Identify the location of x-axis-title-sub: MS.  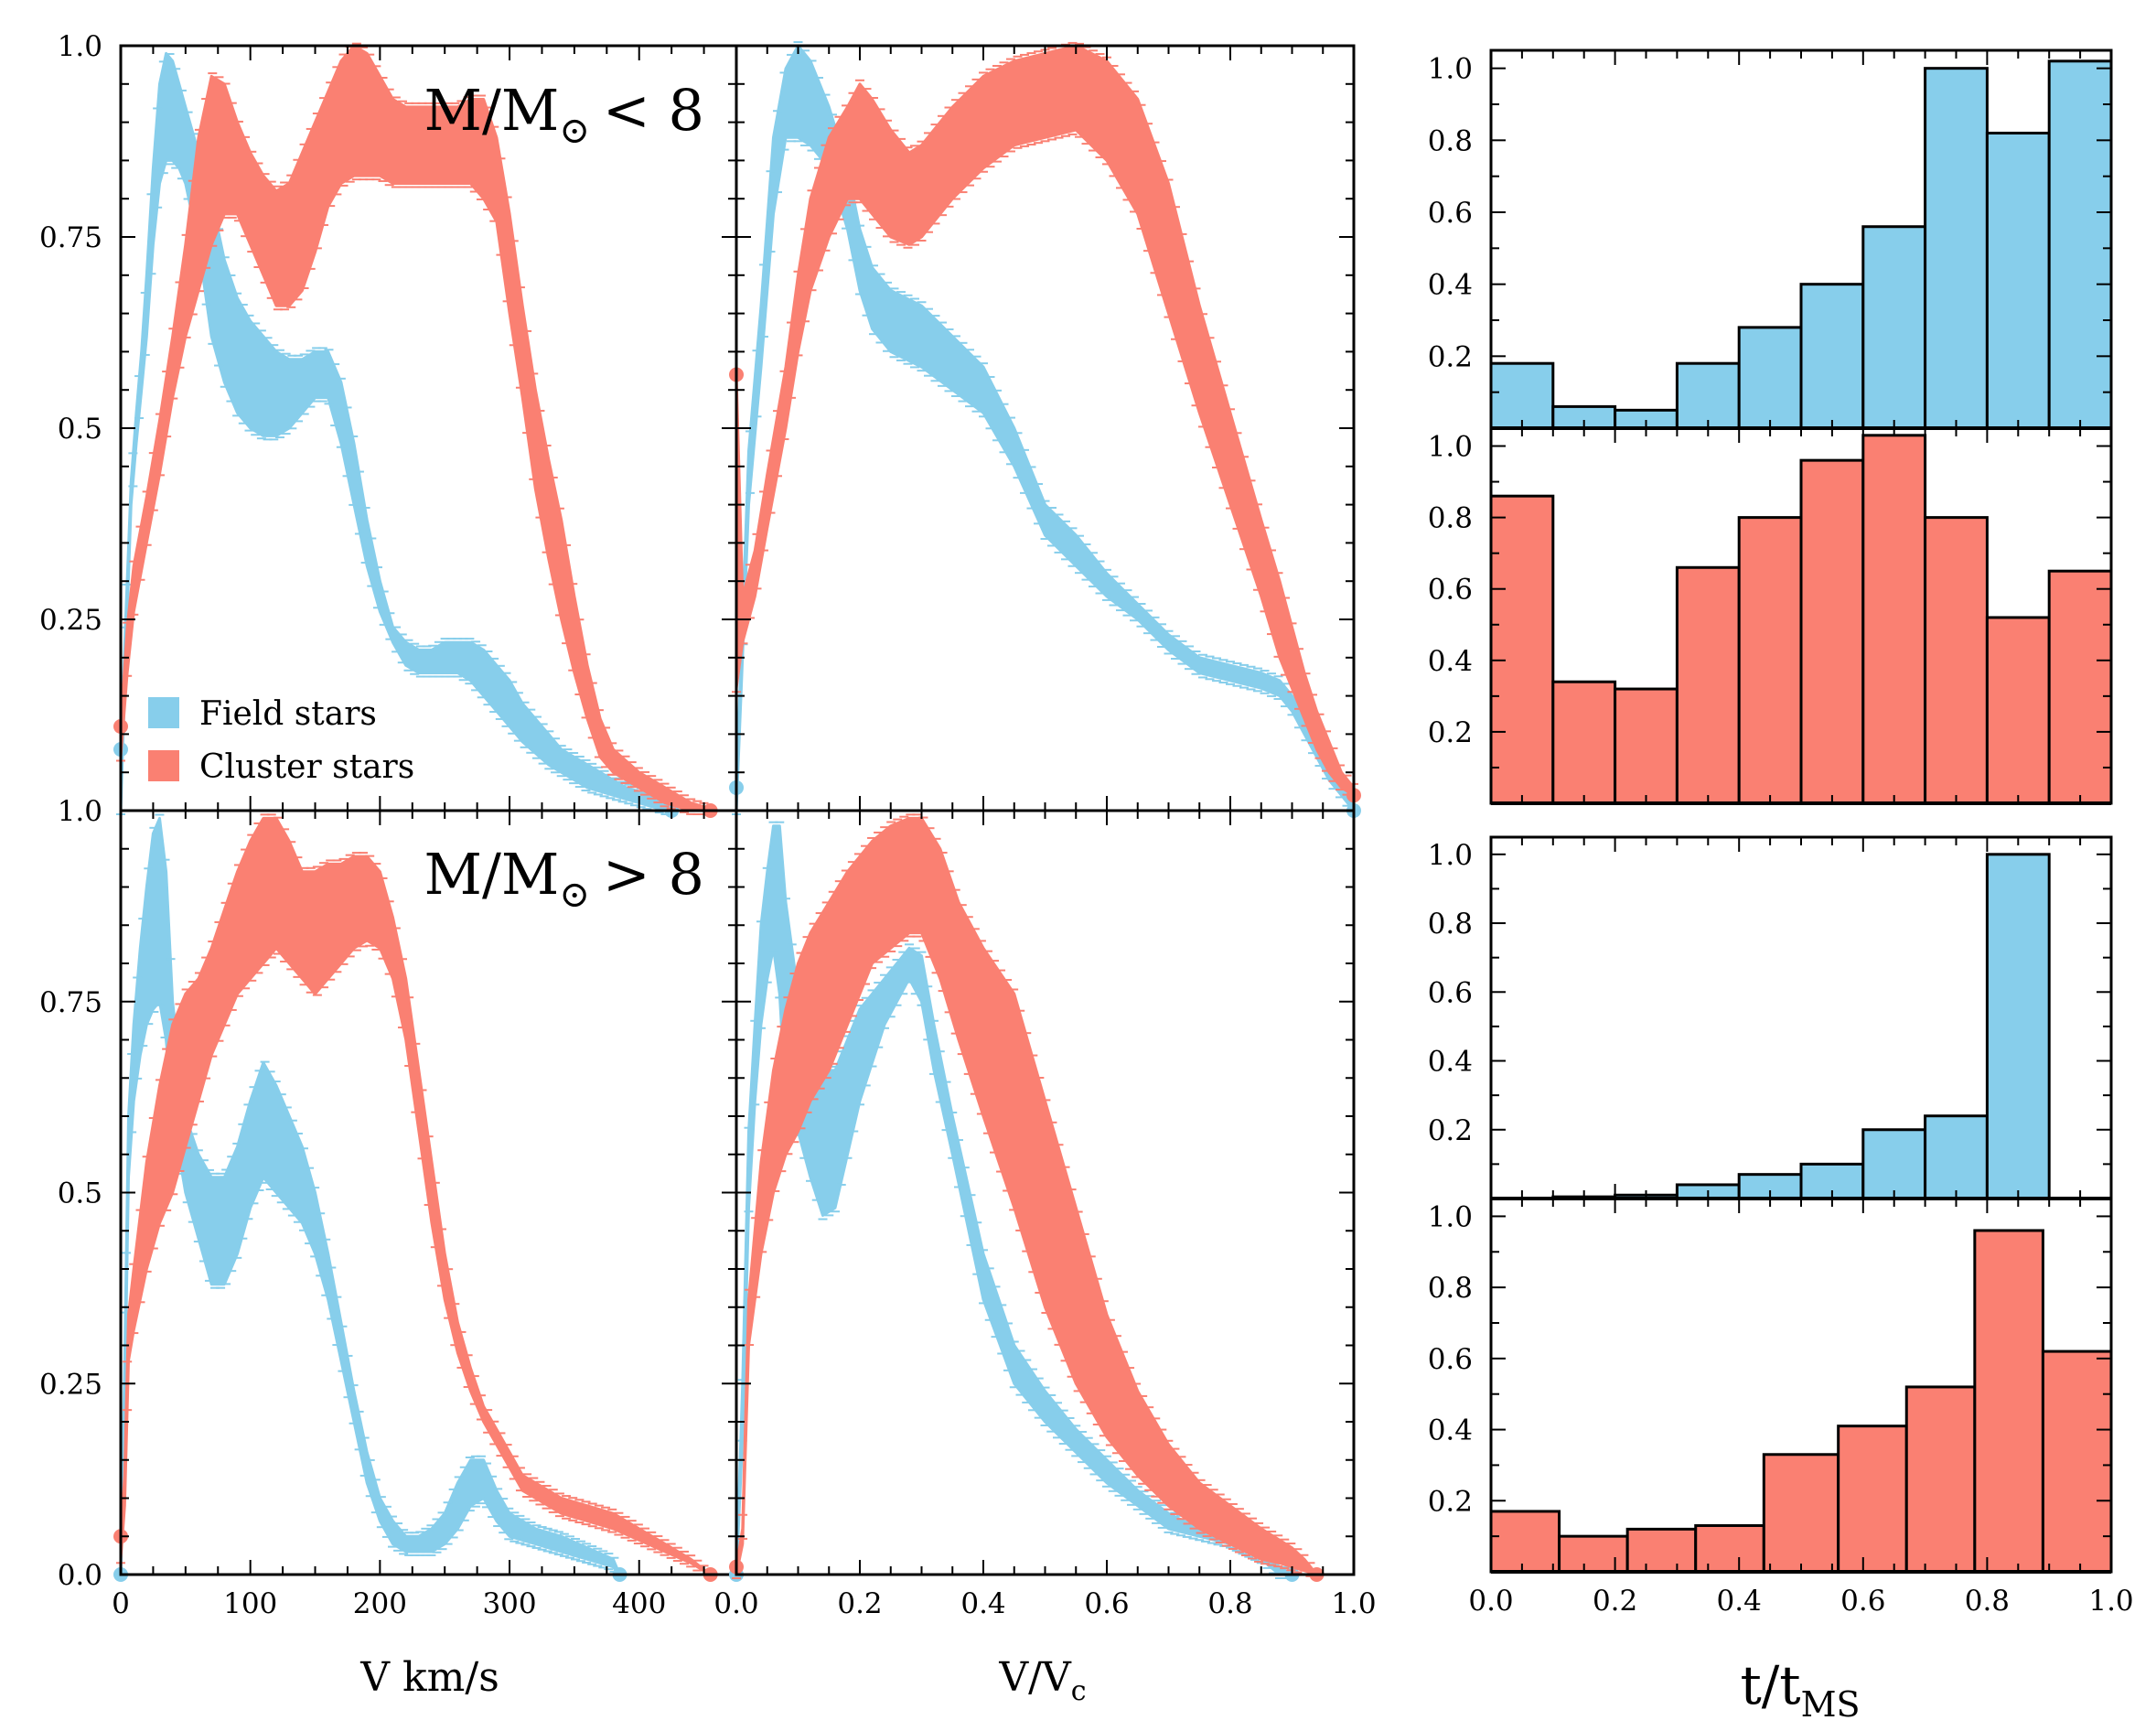
(1831, 1704).